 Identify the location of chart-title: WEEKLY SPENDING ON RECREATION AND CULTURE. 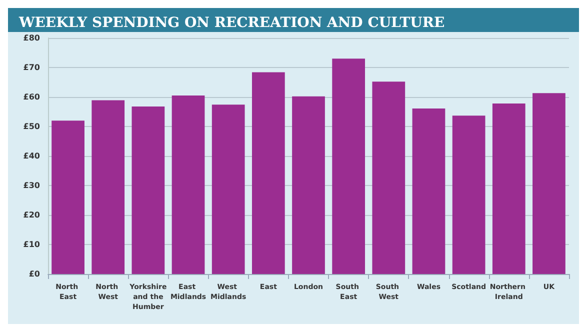
(231, 23).